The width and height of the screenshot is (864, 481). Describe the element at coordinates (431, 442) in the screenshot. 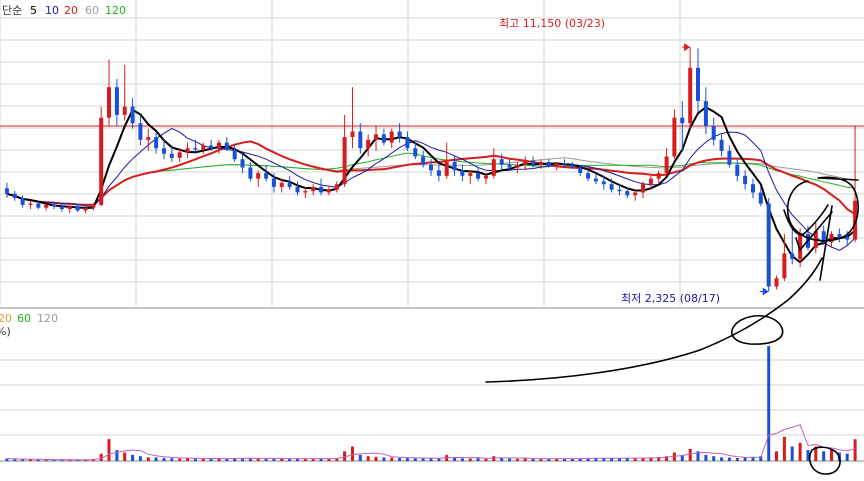

I see `volume-ma-line` at that location.